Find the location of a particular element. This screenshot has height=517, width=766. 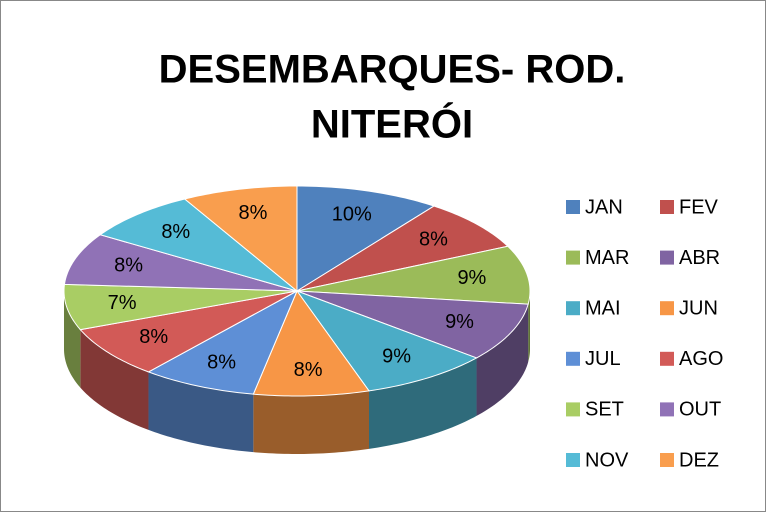

data-label: 7% is located at coordinates (122, 303).